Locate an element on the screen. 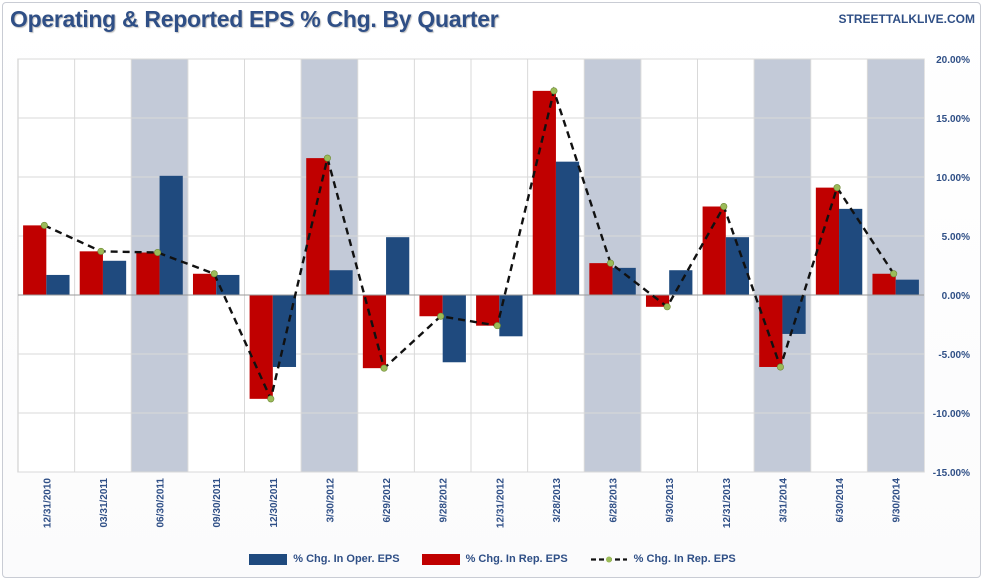 This screenshot has width=985, height=582. x-tick-label: 12/31/2012 is located at coordinates (500, 503).